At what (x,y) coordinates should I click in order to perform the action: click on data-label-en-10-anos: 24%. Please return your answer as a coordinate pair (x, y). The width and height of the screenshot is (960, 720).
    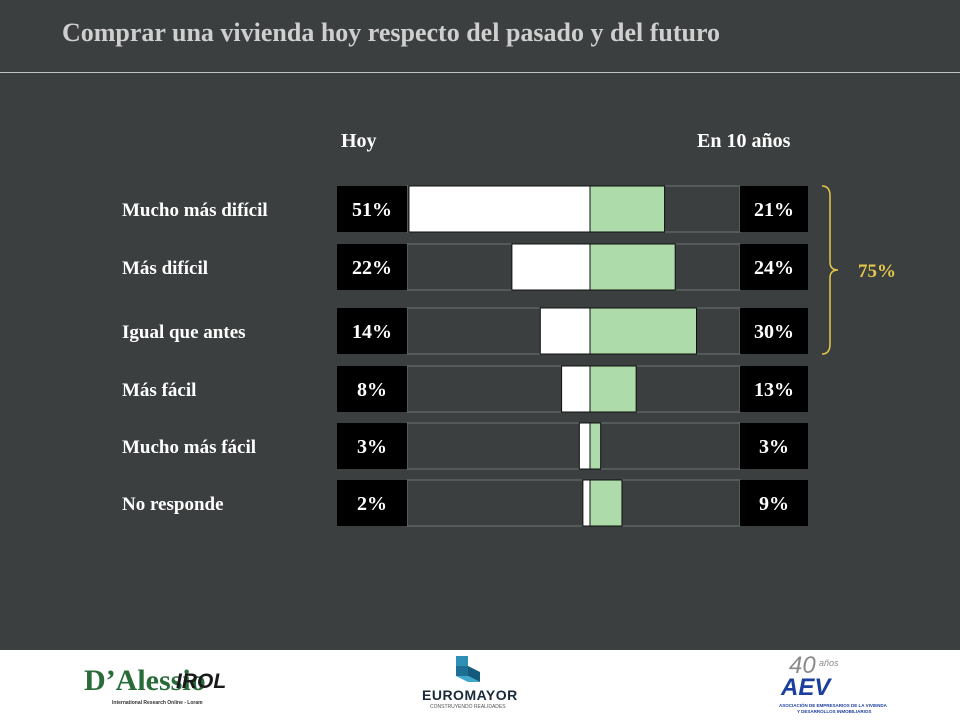
    Looking at the image, I should click on (774, 268).